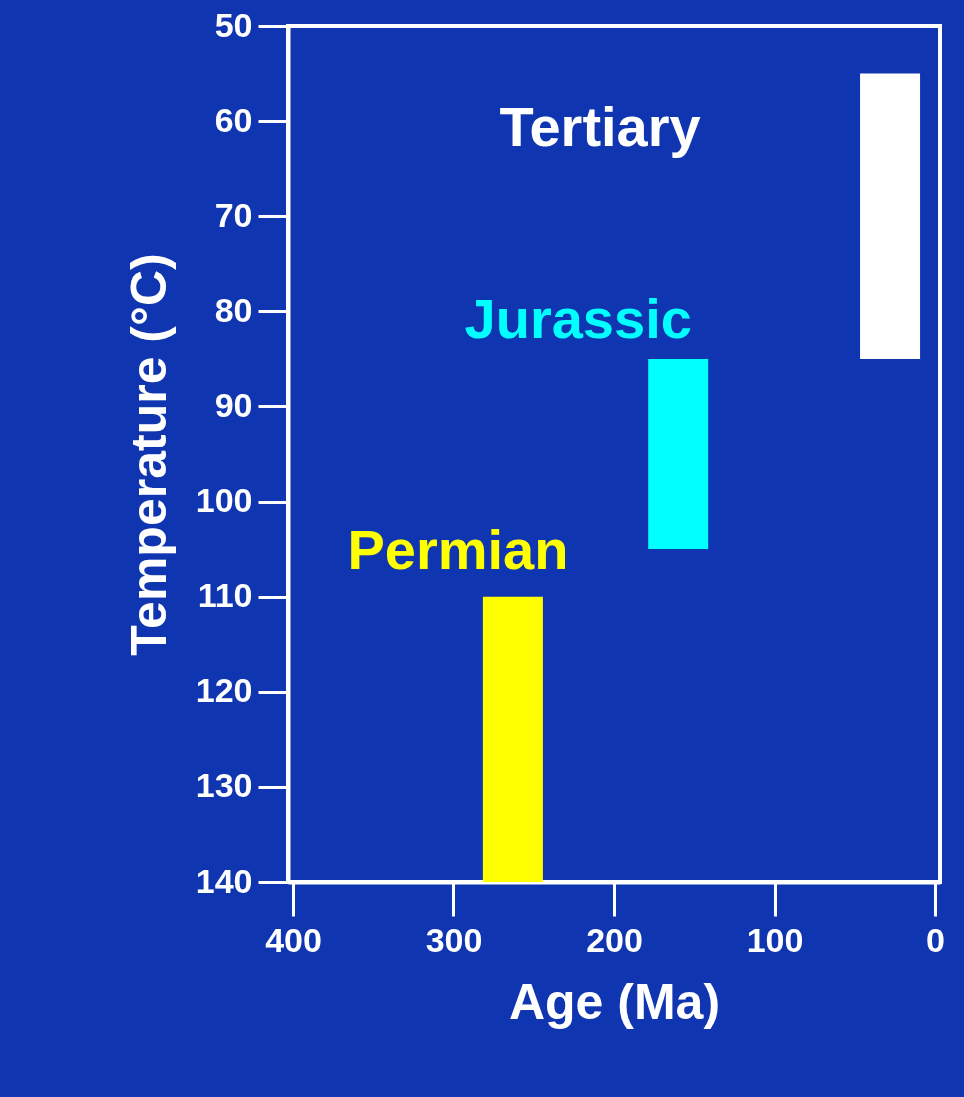 The image size is (964, 1097). What do you see at coordinates (458, 549) in the screenshot?
I see `annotation: Permian` at bounding box center [458, 549].